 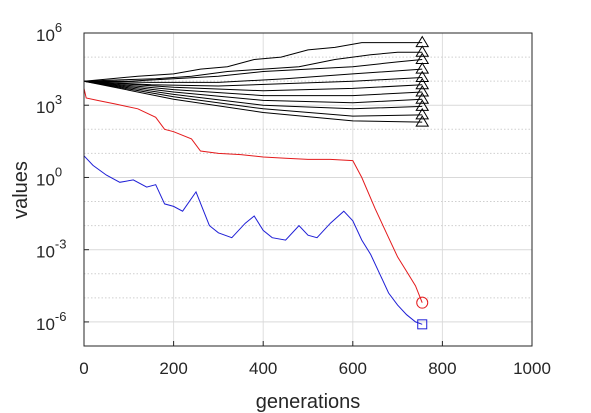 I want to click on y-axis-ticks: 10⁶ 10³ 10⁰ 10⁻³ 10⁻⁶, so click(x=62, y=177).